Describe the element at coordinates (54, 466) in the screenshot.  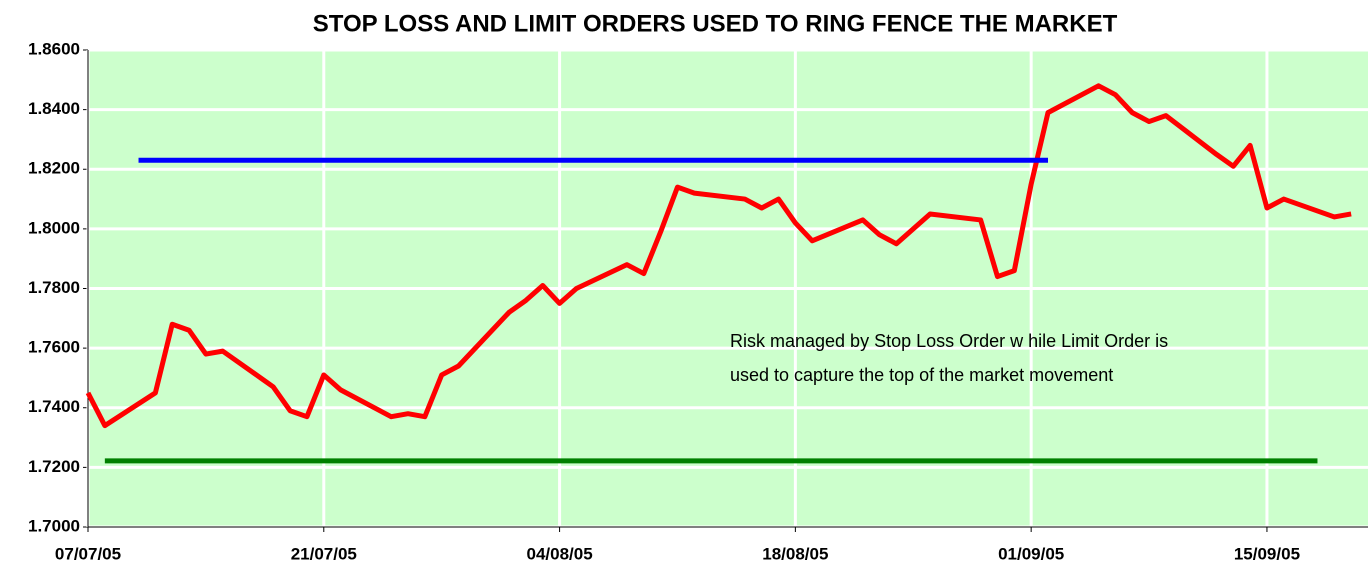
I see `y-tick-label: 1.7200` at that location.